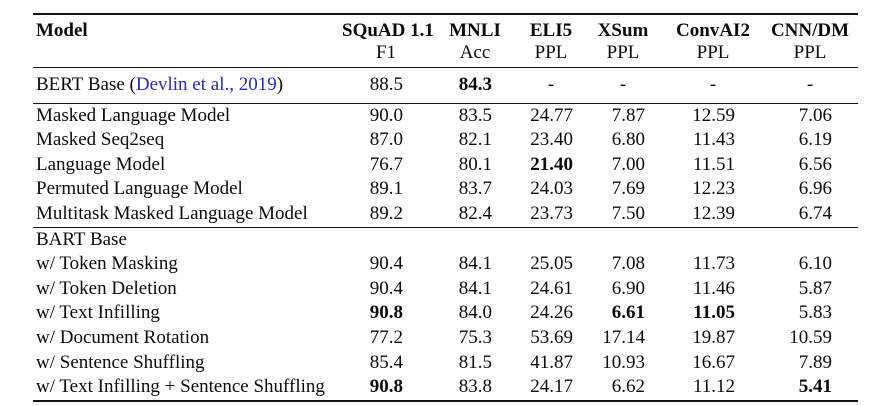 The width and height of the screenshot is (884, 406). I want to click on row-label: w/ Sentence Shuffling, so click(120, 362).